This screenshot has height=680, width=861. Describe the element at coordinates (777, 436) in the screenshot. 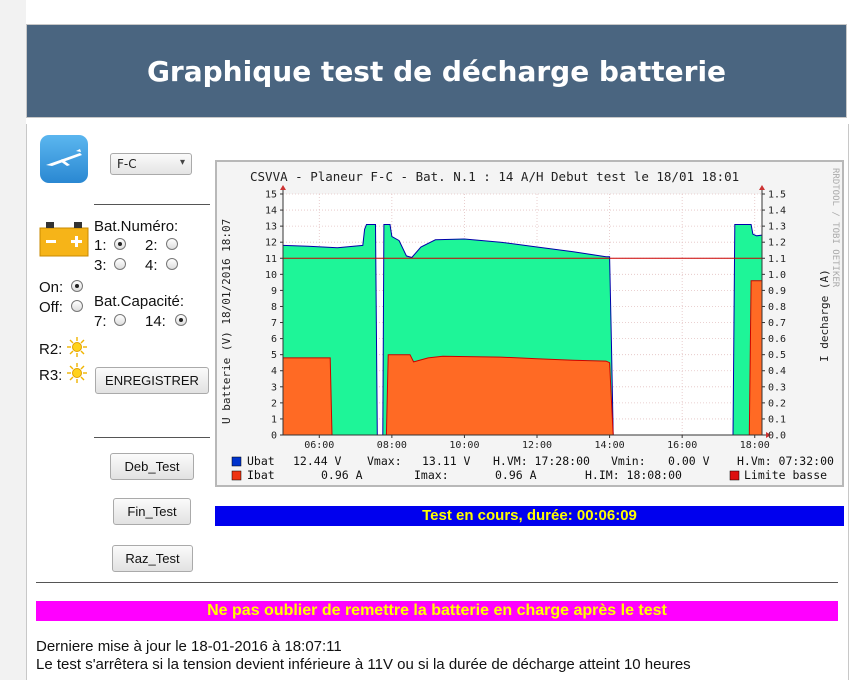

I see `y2-tick-label: 0.0` at that location.